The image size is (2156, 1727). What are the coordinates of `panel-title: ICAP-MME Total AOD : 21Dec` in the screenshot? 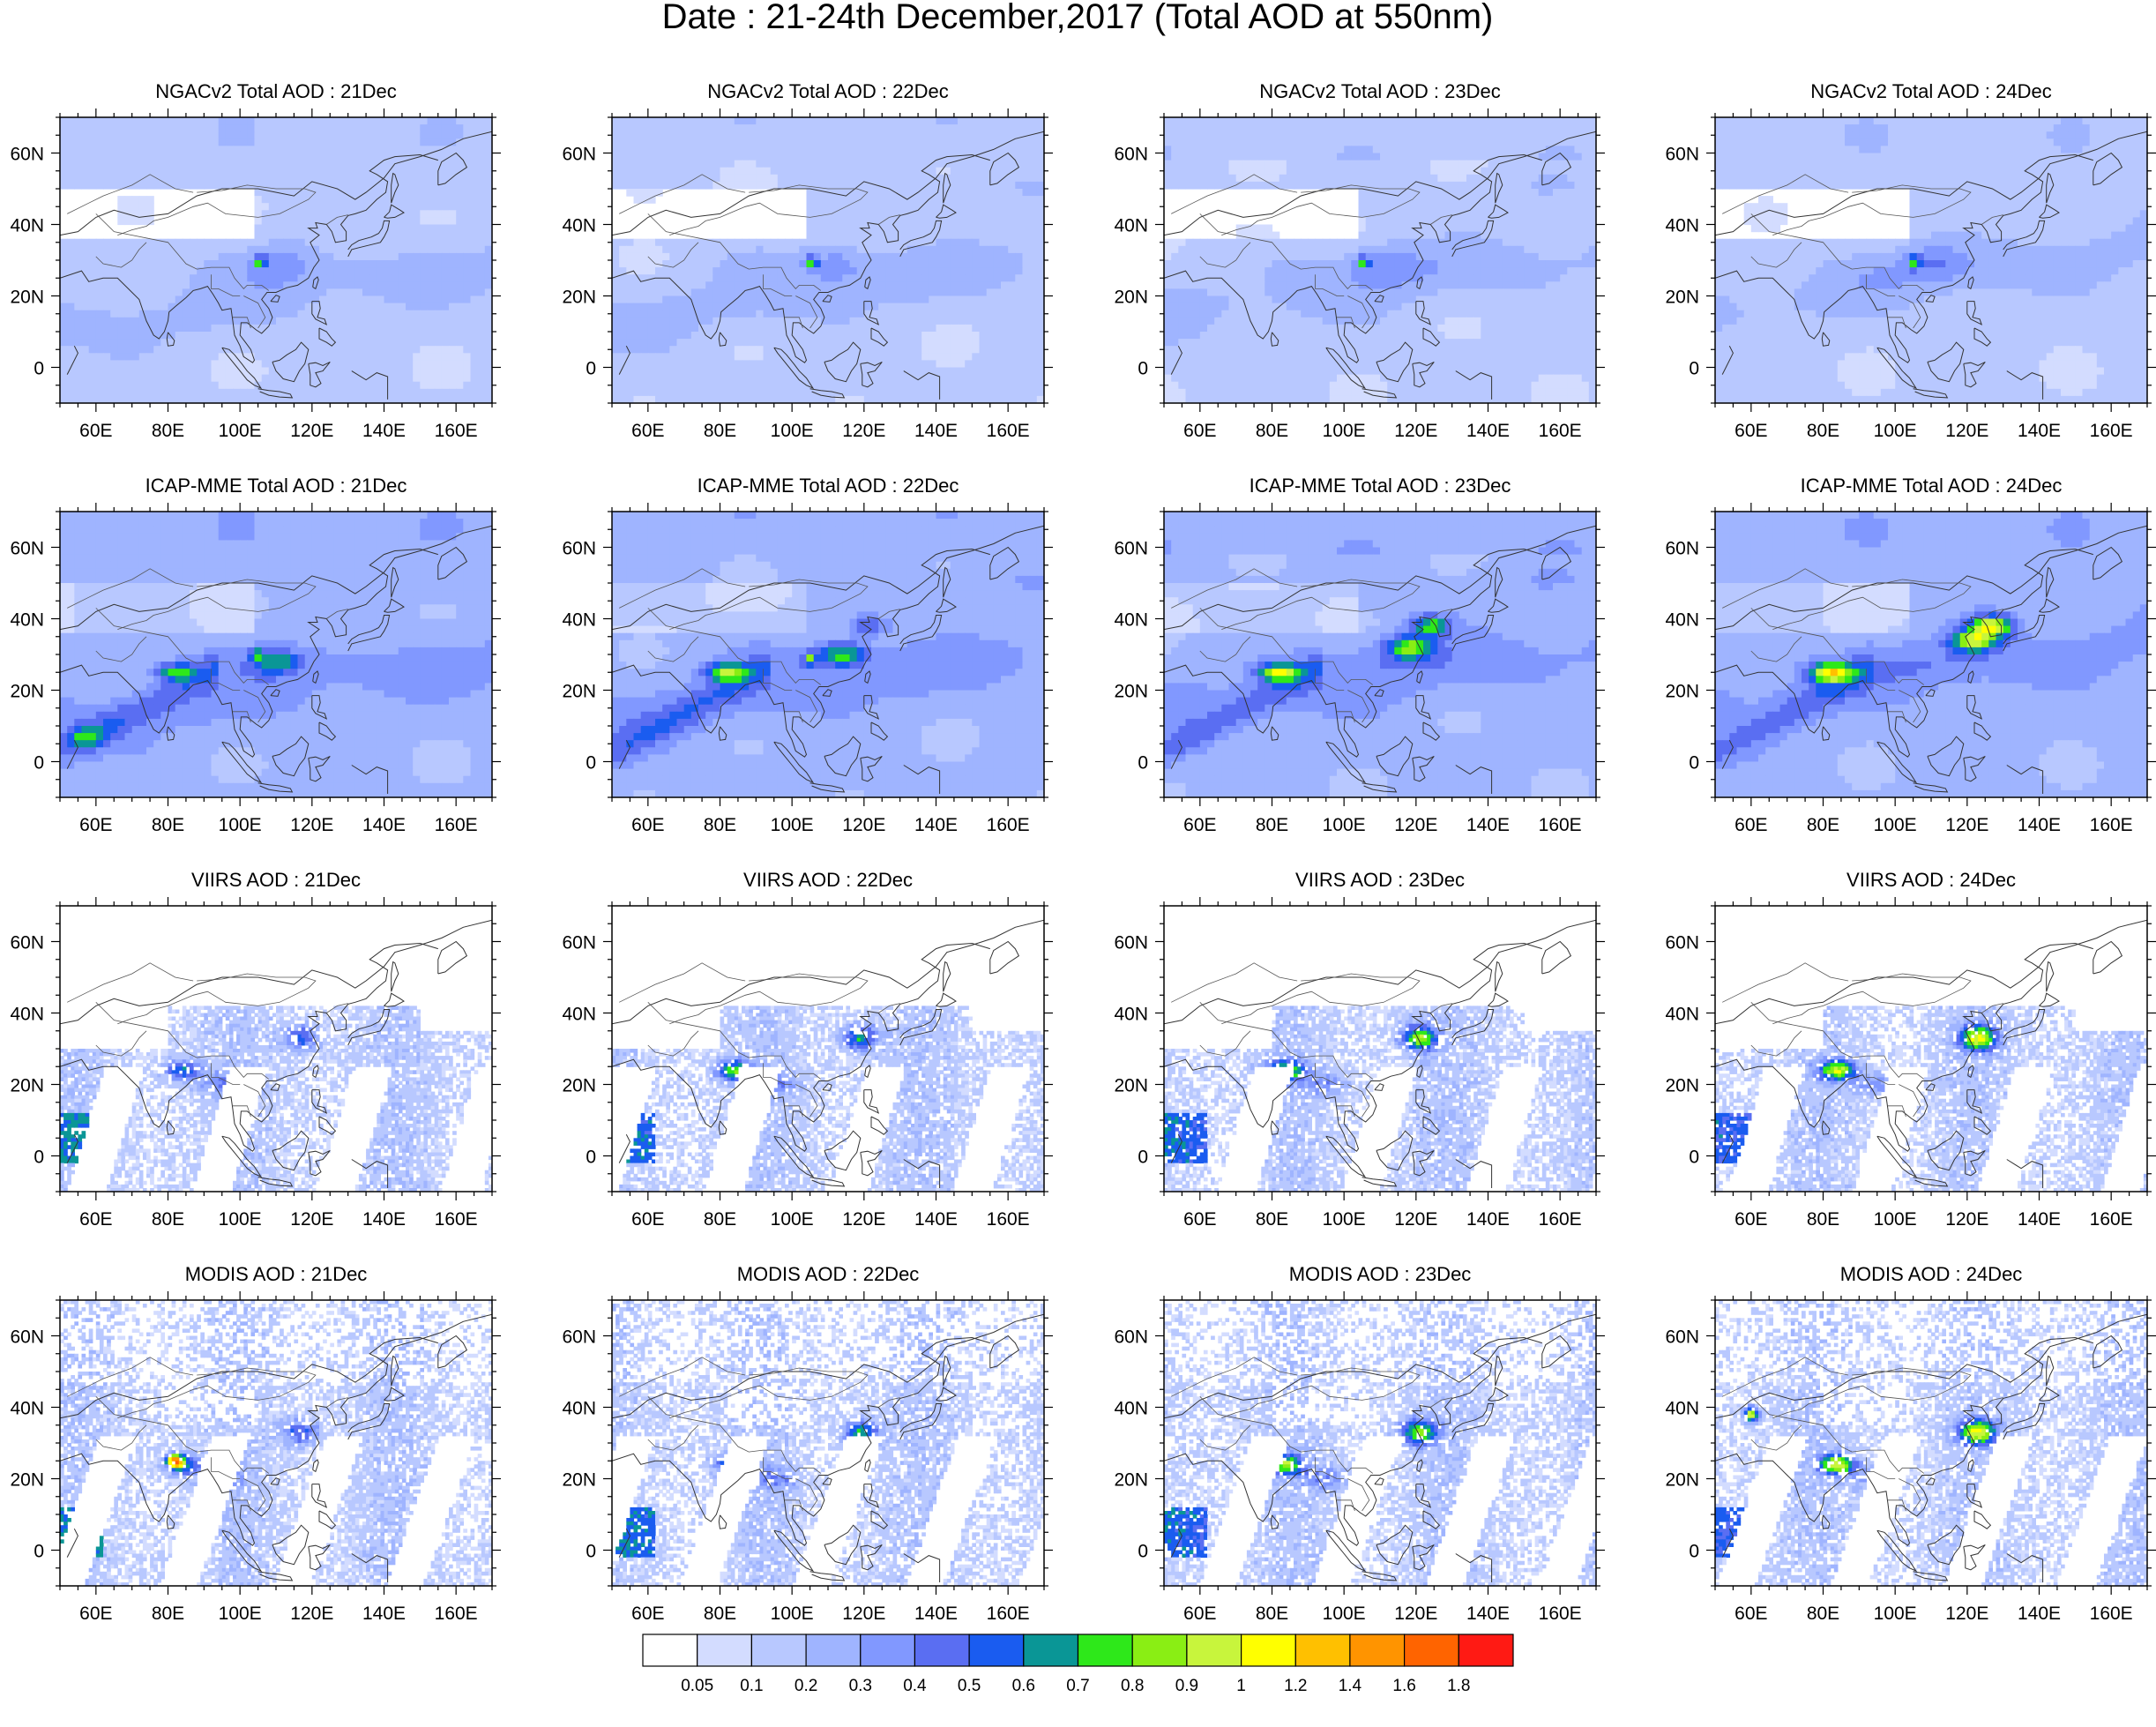 It's located at (276, 486).